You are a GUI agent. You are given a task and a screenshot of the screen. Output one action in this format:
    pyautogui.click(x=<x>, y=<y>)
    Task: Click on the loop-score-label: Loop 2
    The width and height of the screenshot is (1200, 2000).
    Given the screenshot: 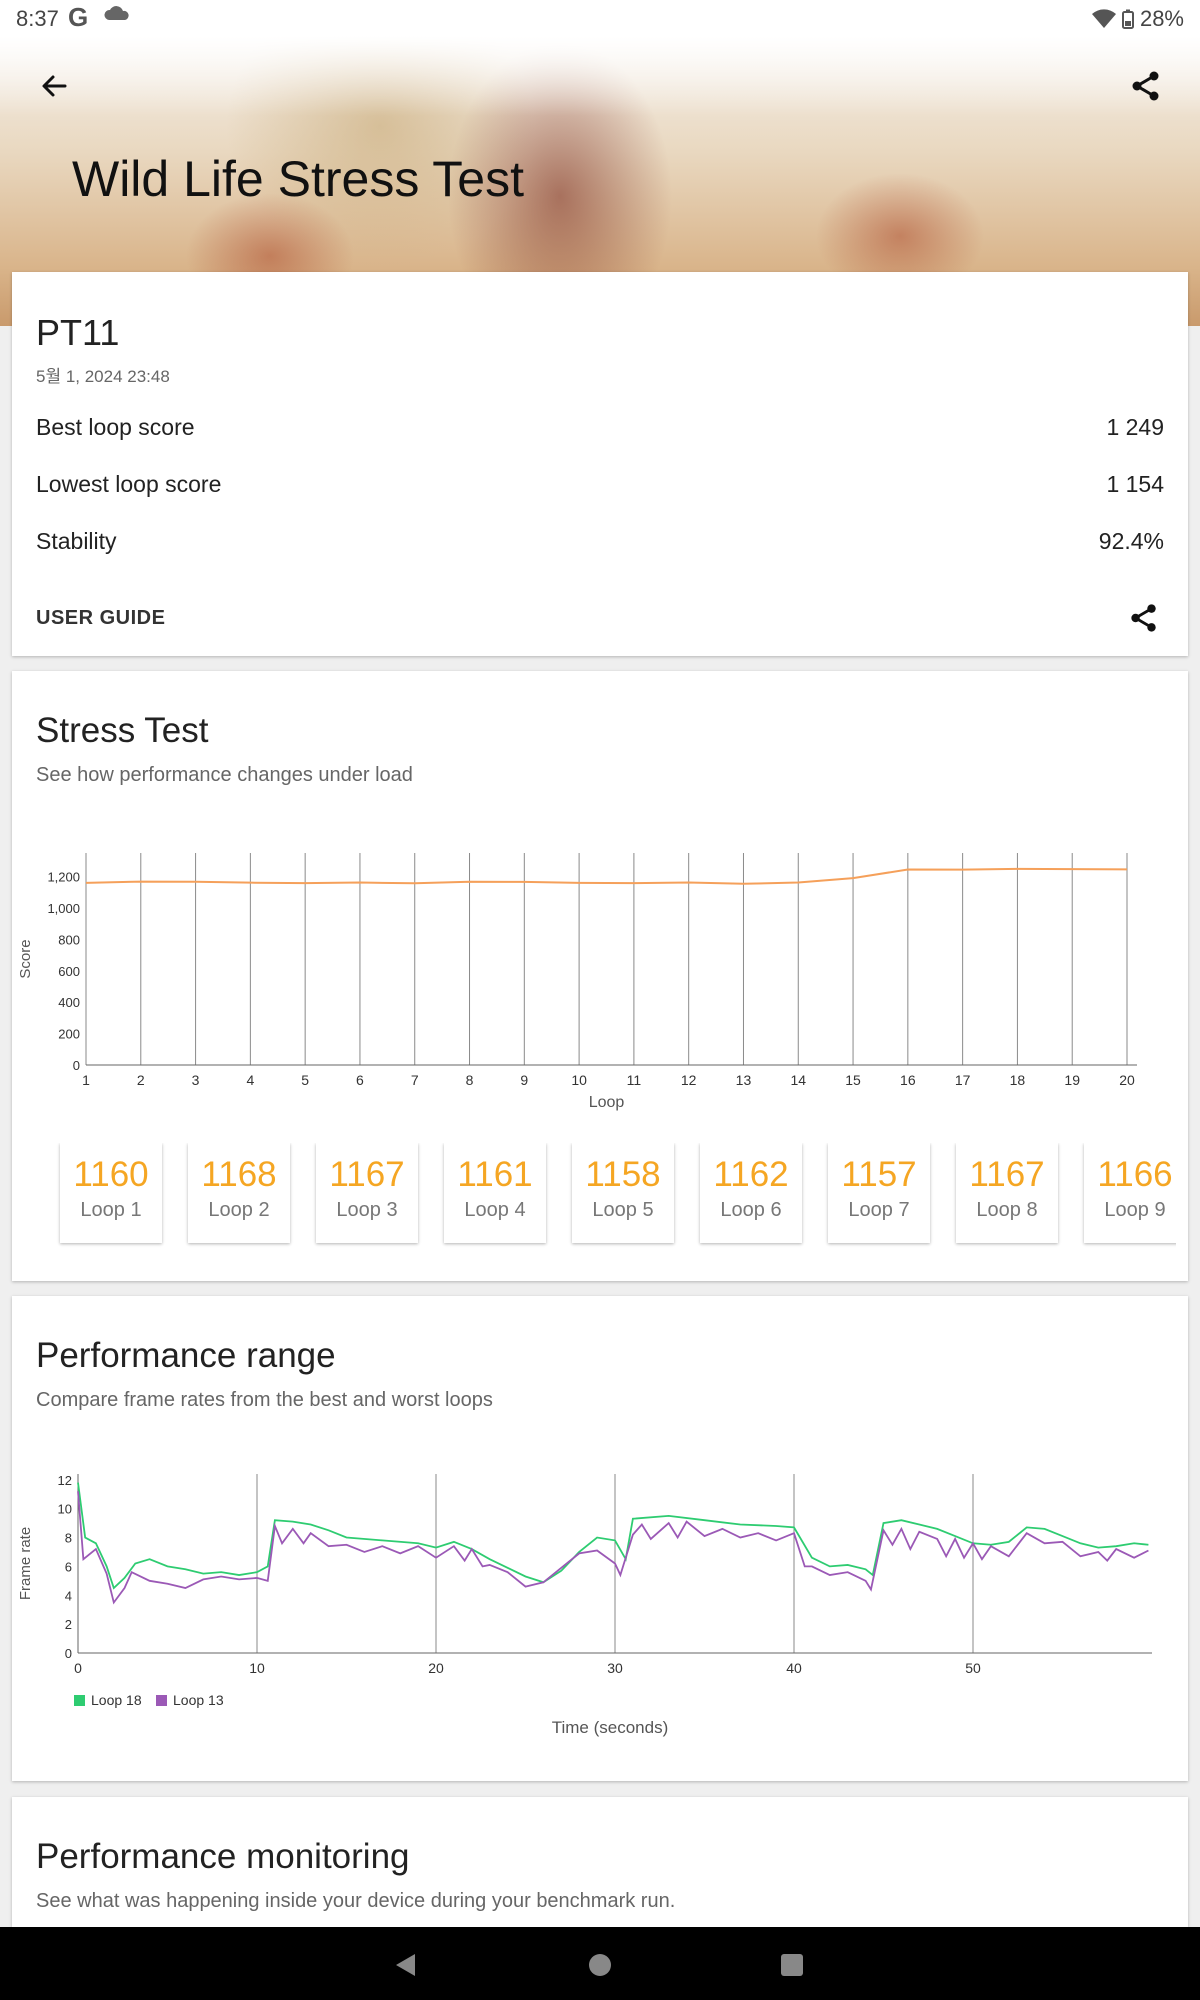 What is the action you would take?
    pyautogui.click(x=239, y=1210)
    